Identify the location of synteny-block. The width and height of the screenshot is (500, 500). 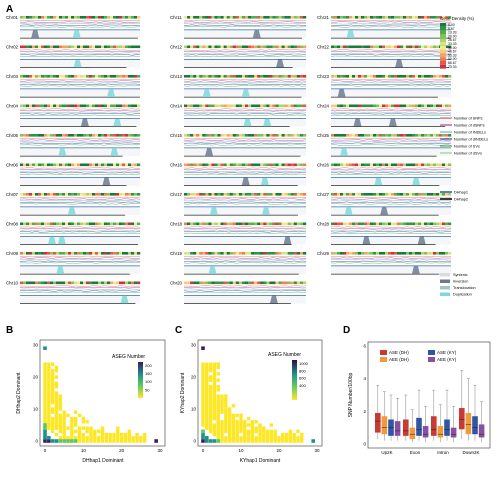
(245, 240).